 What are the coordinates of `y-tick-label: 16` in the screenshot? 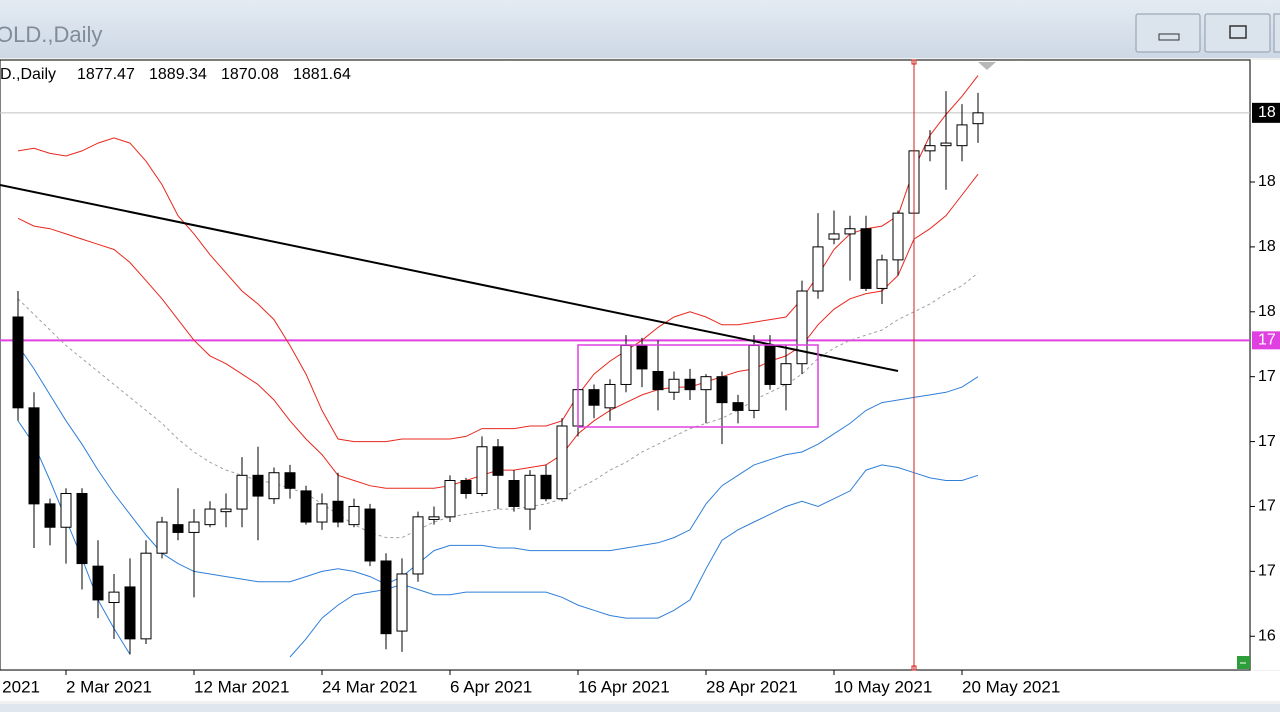 It's located at (1267, 635).